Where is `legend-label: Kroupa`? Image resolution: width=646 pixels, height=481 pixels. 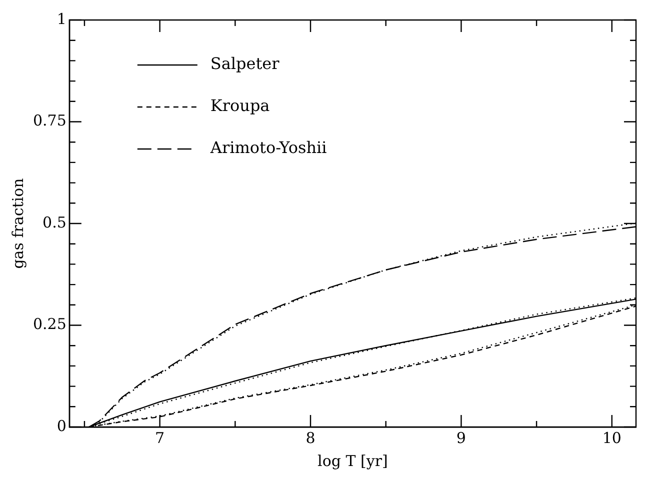
legend-label: Kroupa is located at coordinates (240, 106).